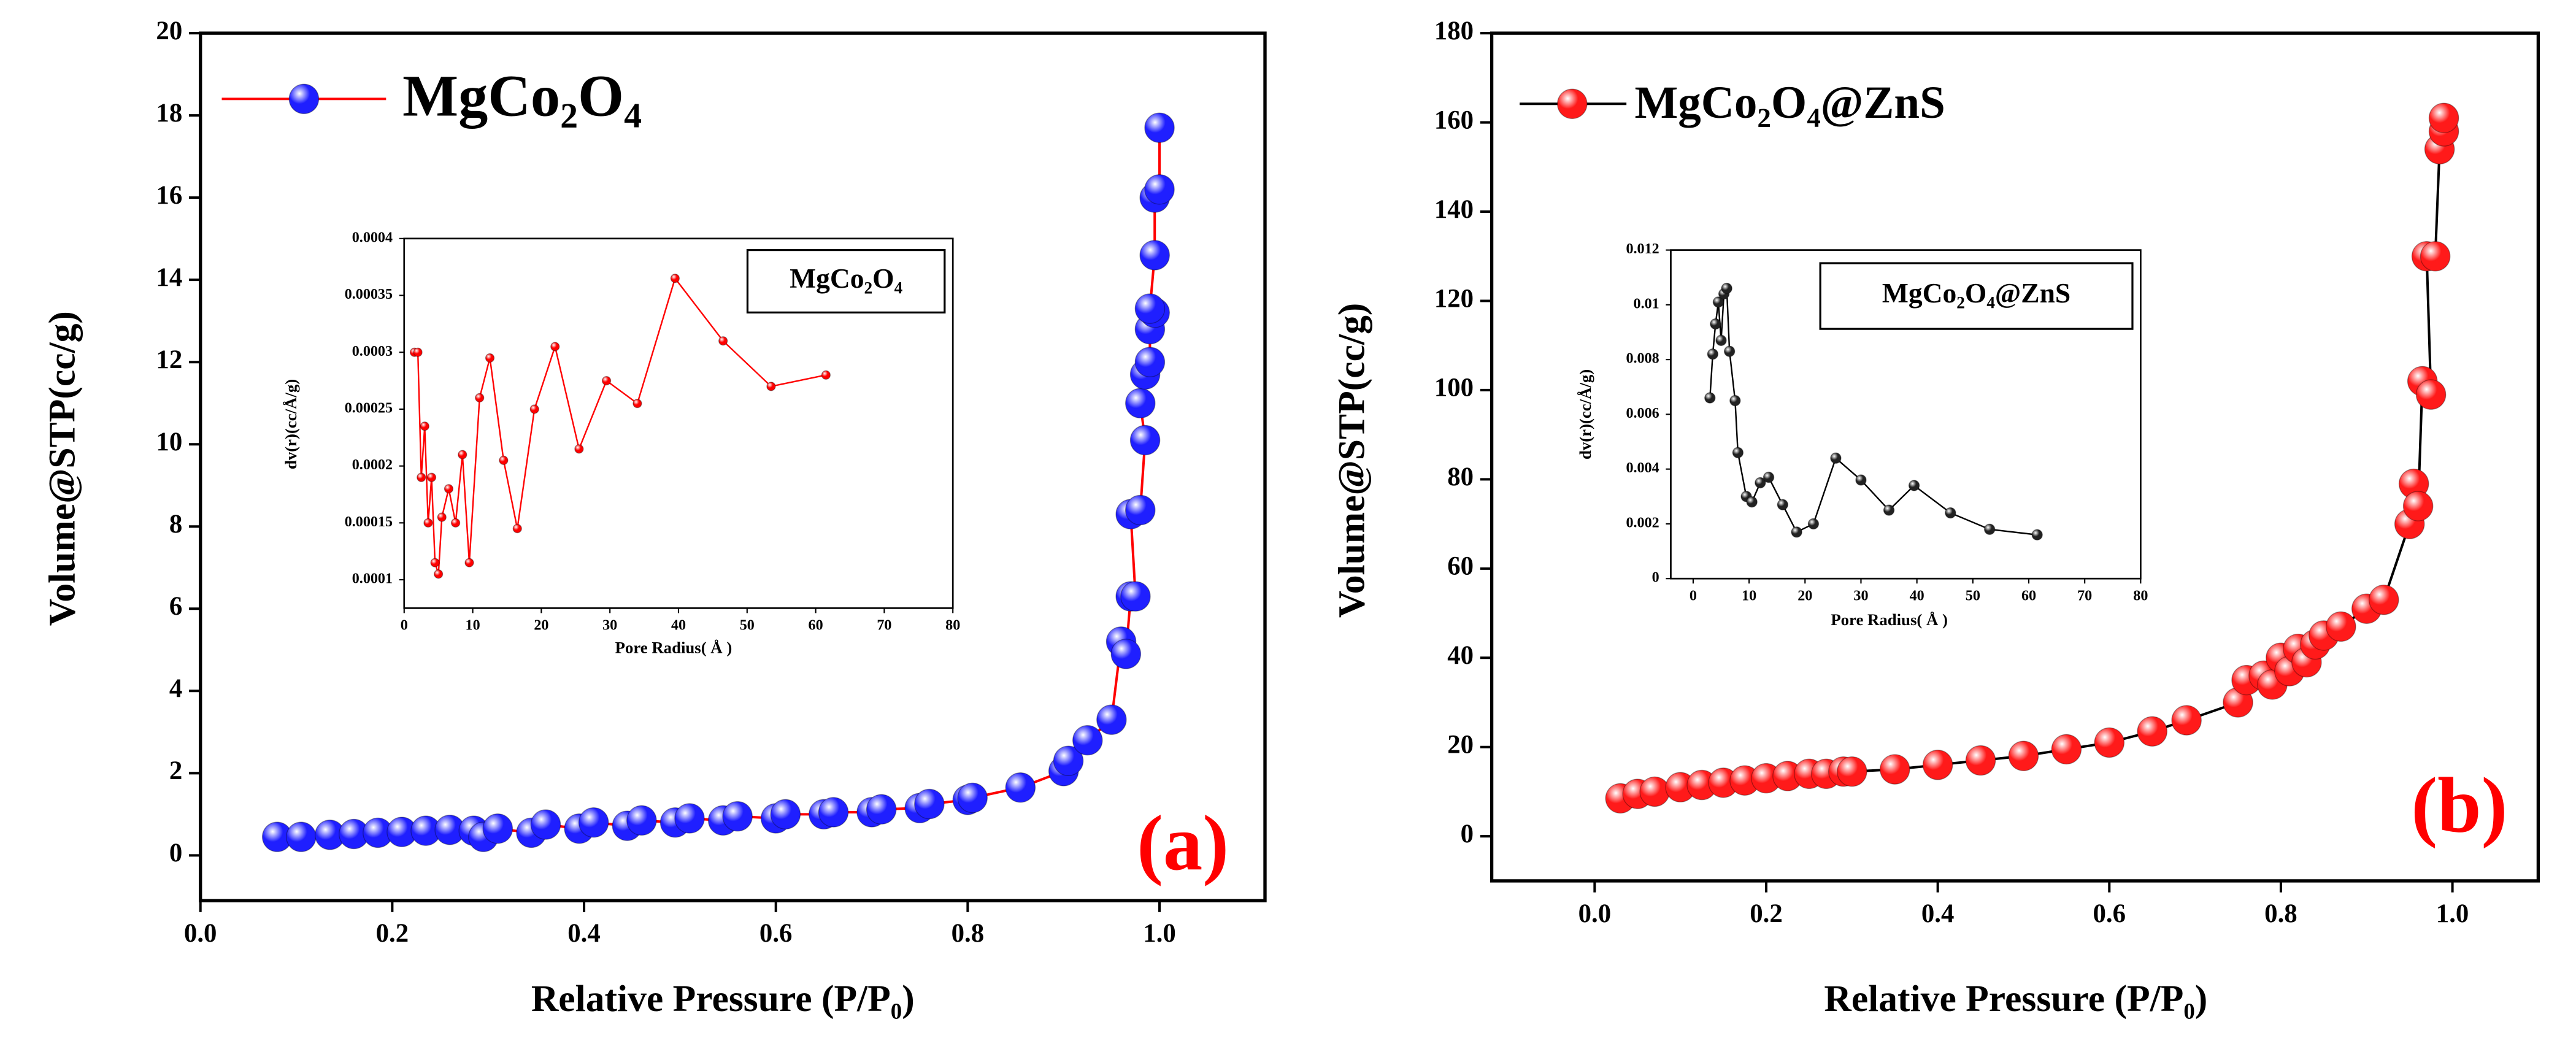  I want to click on y-tick-label: 0.002, so click(1642, 523).